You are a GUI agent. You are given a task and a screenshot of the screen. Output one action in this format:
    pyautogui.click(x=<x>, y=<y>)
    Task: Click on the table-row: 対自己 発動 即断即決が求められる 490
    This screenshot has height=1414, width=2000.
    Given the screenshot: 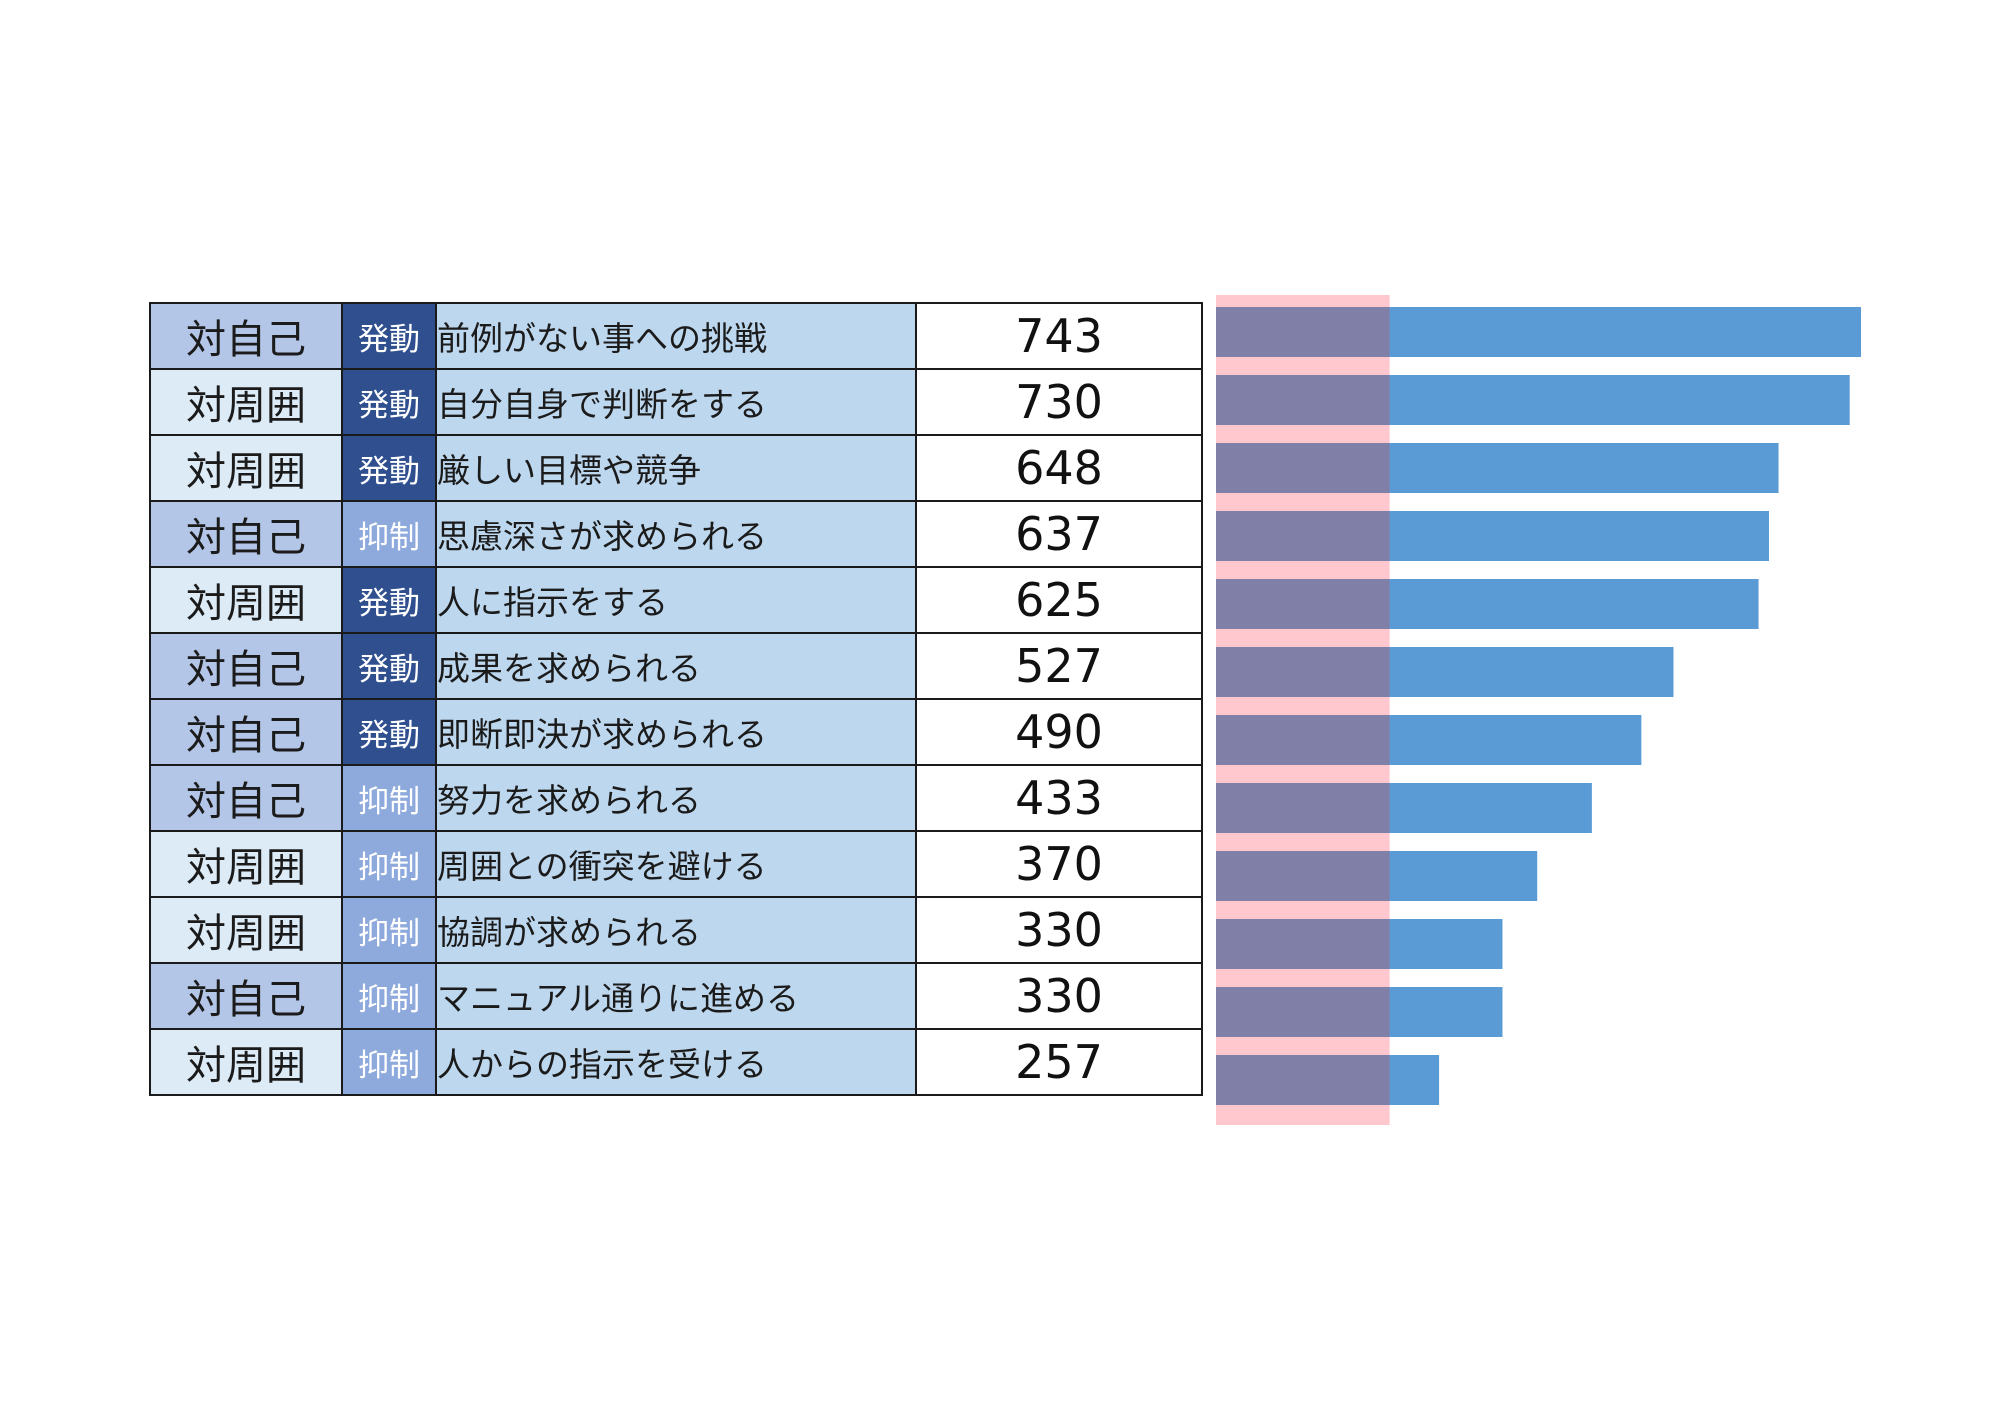 What is the action you would take?
    pyautogui.click(x=676, y=732)
    